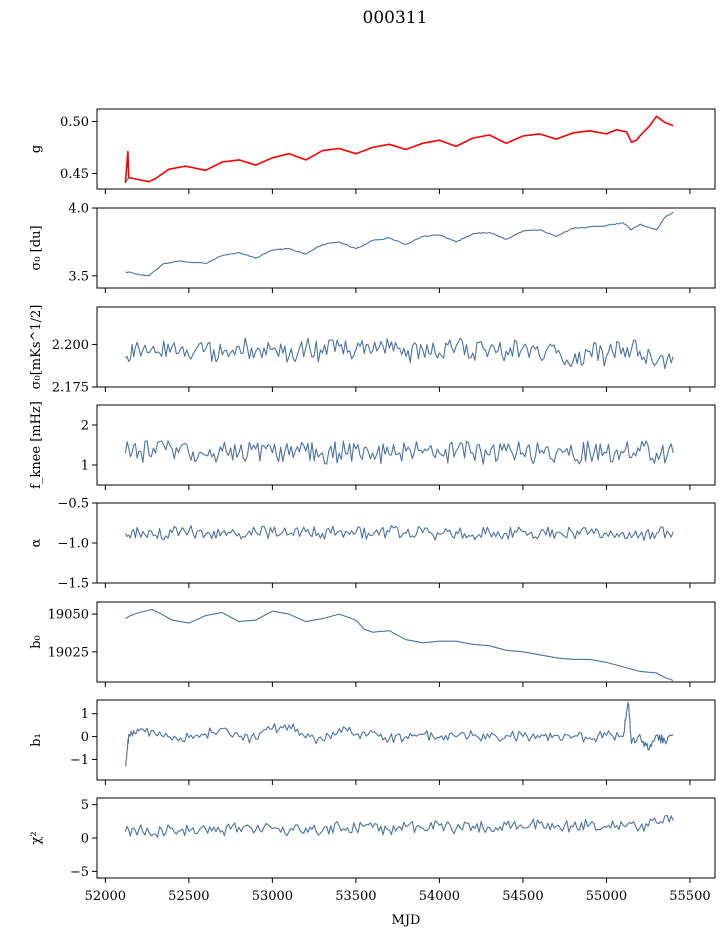  I want to click on x-tick-label: 55500, so click(689, 896).